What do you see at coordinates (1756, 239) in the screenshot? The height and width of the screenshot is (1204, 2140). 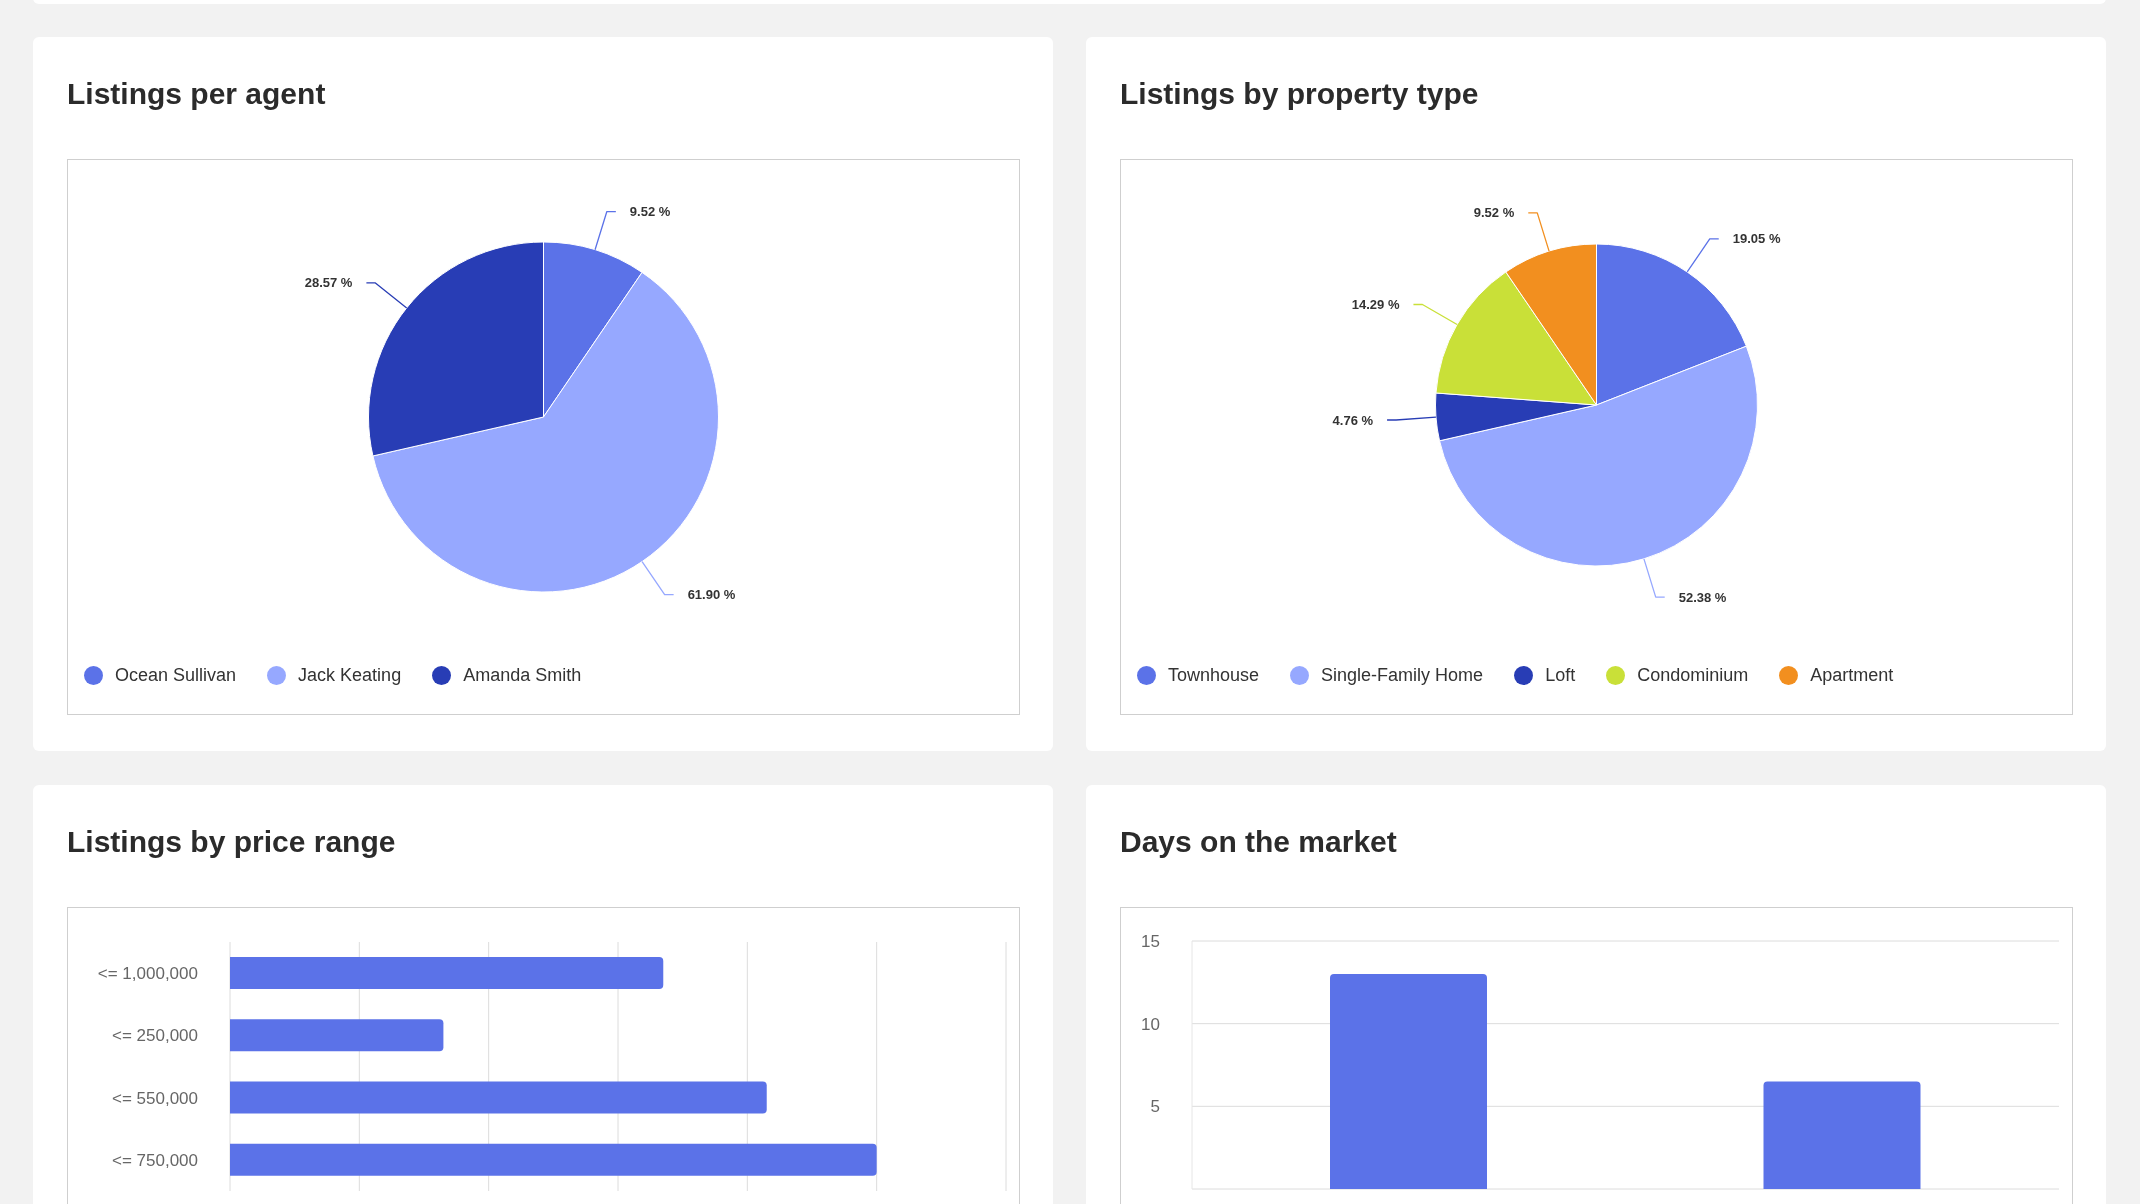 I see `data-label: 19.05 %` at bounding box center [1756, 239].